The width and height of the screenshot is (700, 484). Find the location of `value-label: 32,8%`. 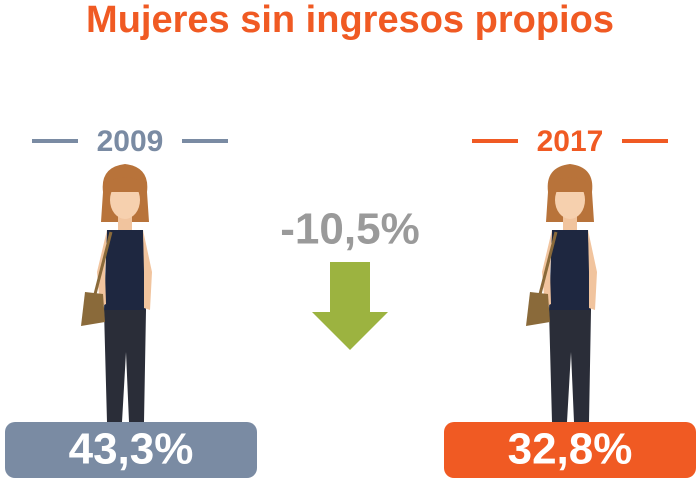

value-label: 32,8% is located at coordinates (570, 449).